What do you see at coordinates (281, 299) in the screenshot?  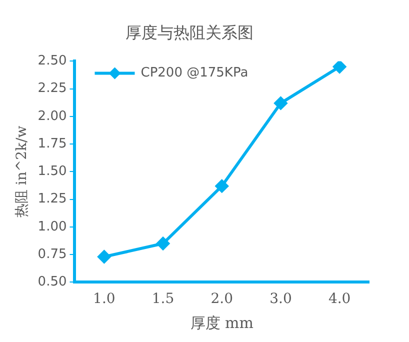 I see `x-tick-label: 3.0` at bounding box center [281, 299].